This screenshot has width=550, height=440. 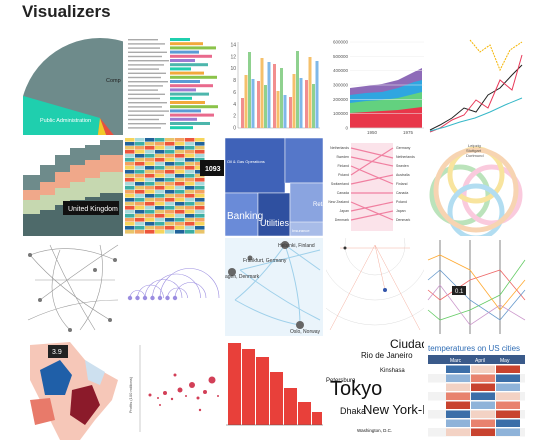 What do you see at coordinates (173, 84) in the screenshot?
I see `bar-list-thumbnail` at bounding box center [173, 84].